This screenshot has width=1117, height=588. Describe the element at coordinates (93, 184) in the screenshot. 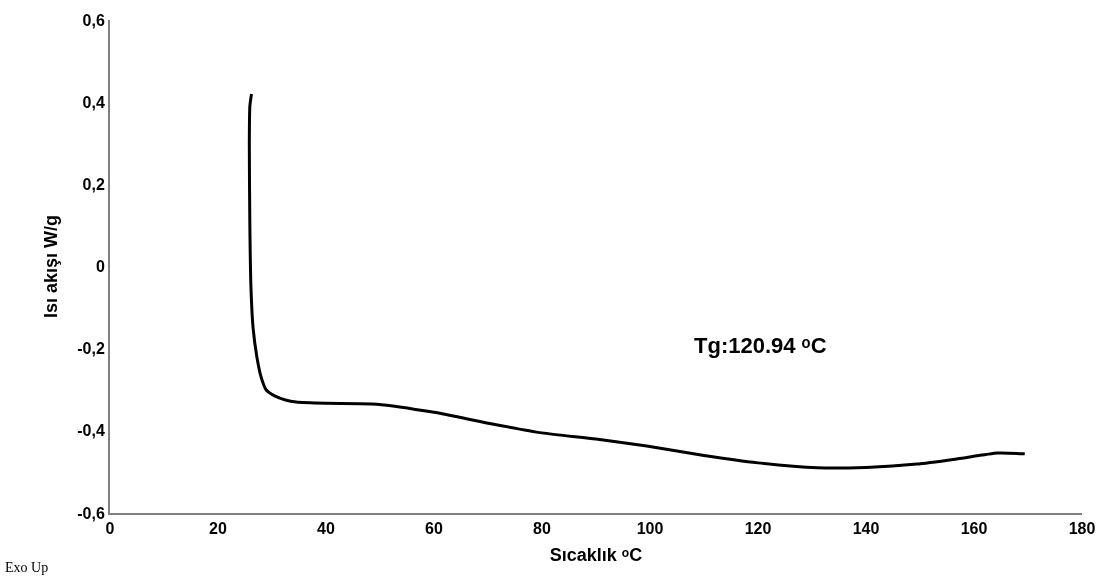

I see `y-tick-label: 0,2` at that location.